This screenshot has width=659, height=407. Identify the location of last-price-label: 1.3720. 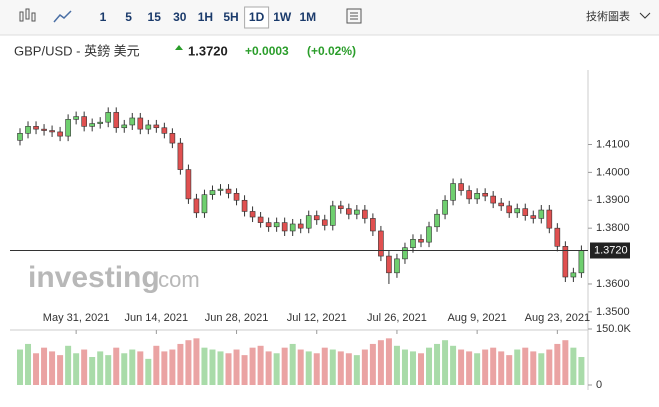
(611, 250).